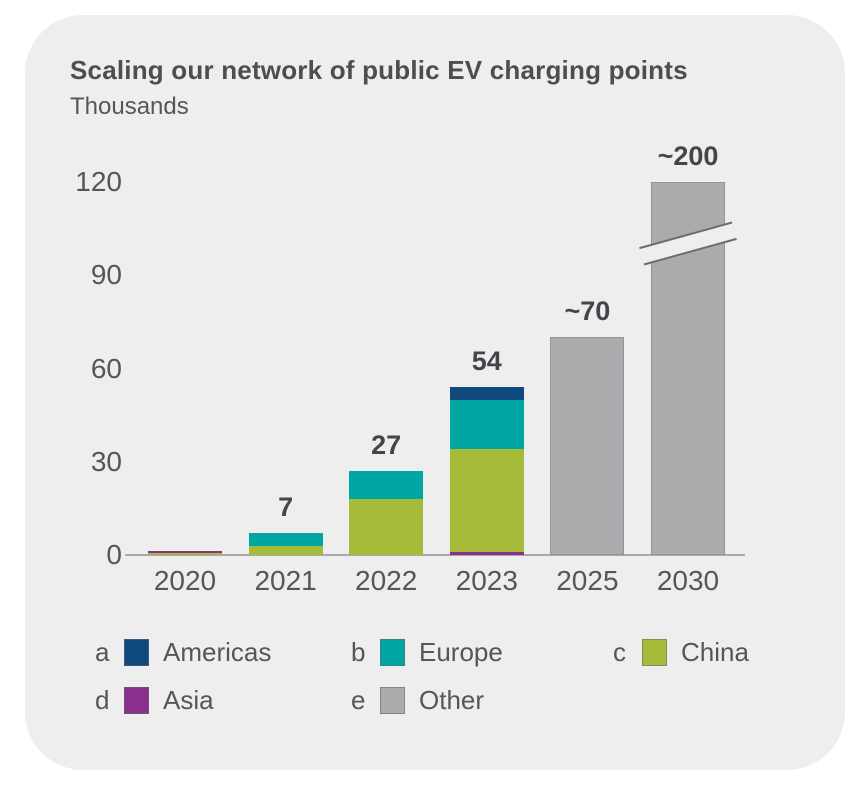 Image resolution: width=855 pixels, height=787 pixels. What do you see at coordinates (392, 652) in the screenshot?
I see `legend-swatch-europe` at bounding box center [392, 652].